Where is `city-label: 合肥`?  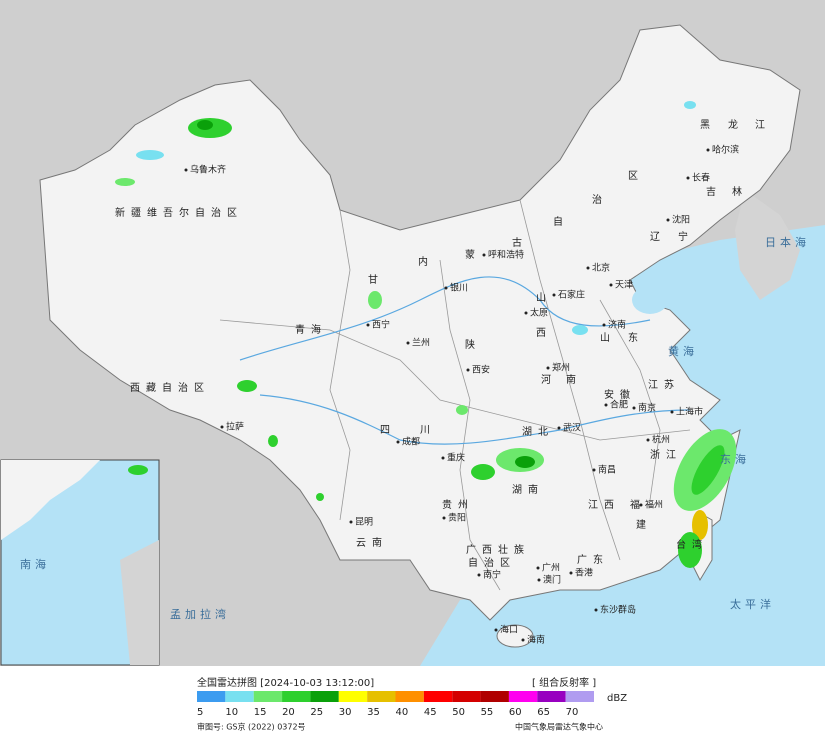
city-label: 合肥 is located at coordinates (619, 405).